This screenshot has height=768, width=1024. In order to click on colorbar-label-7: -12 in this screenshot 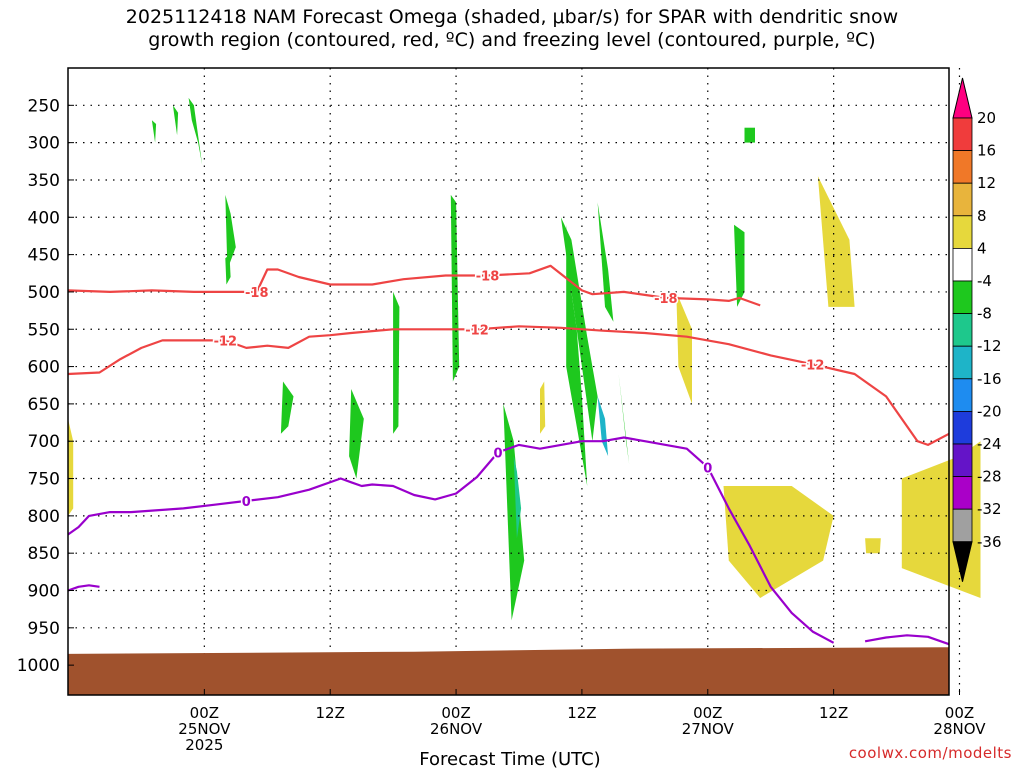, I will do `click(989, 346)`.